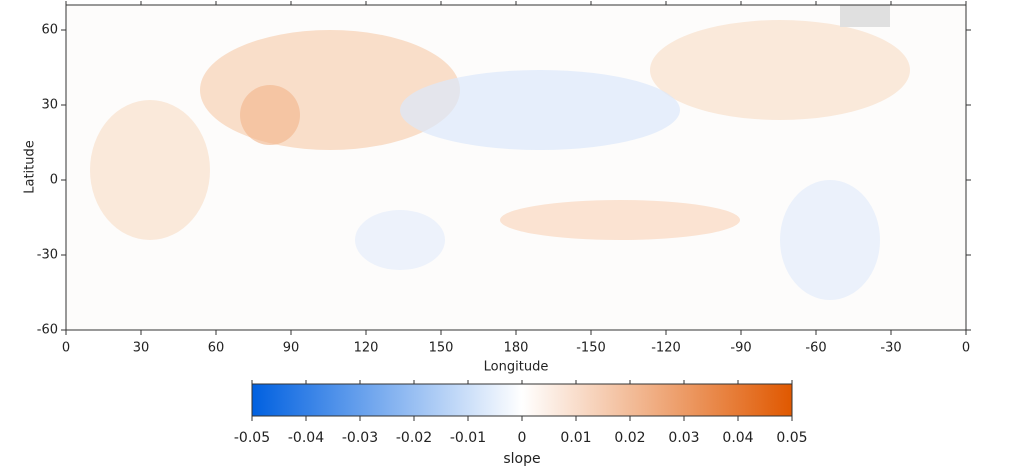 This screenshot has width=1024, height=471. I want to click on x-tick-label: 150, so click(441, 348).